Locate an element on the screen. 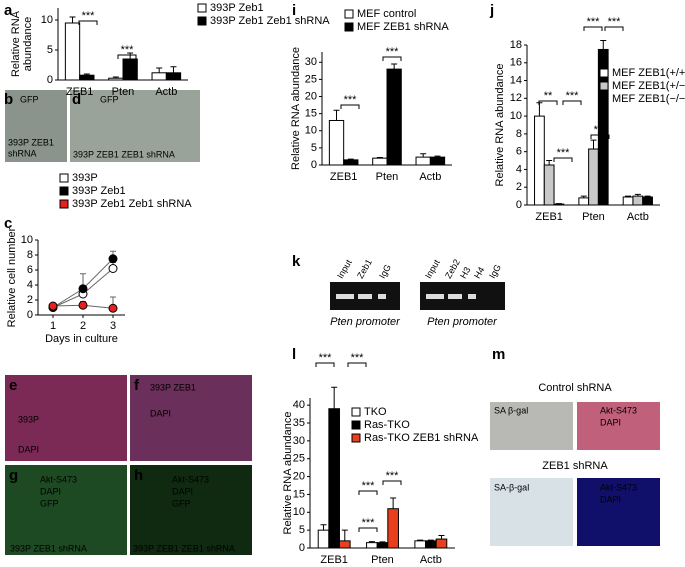 The width and height of the screenshot is (685, 567). image-label: shRNA is located at coordinates (22, 153).